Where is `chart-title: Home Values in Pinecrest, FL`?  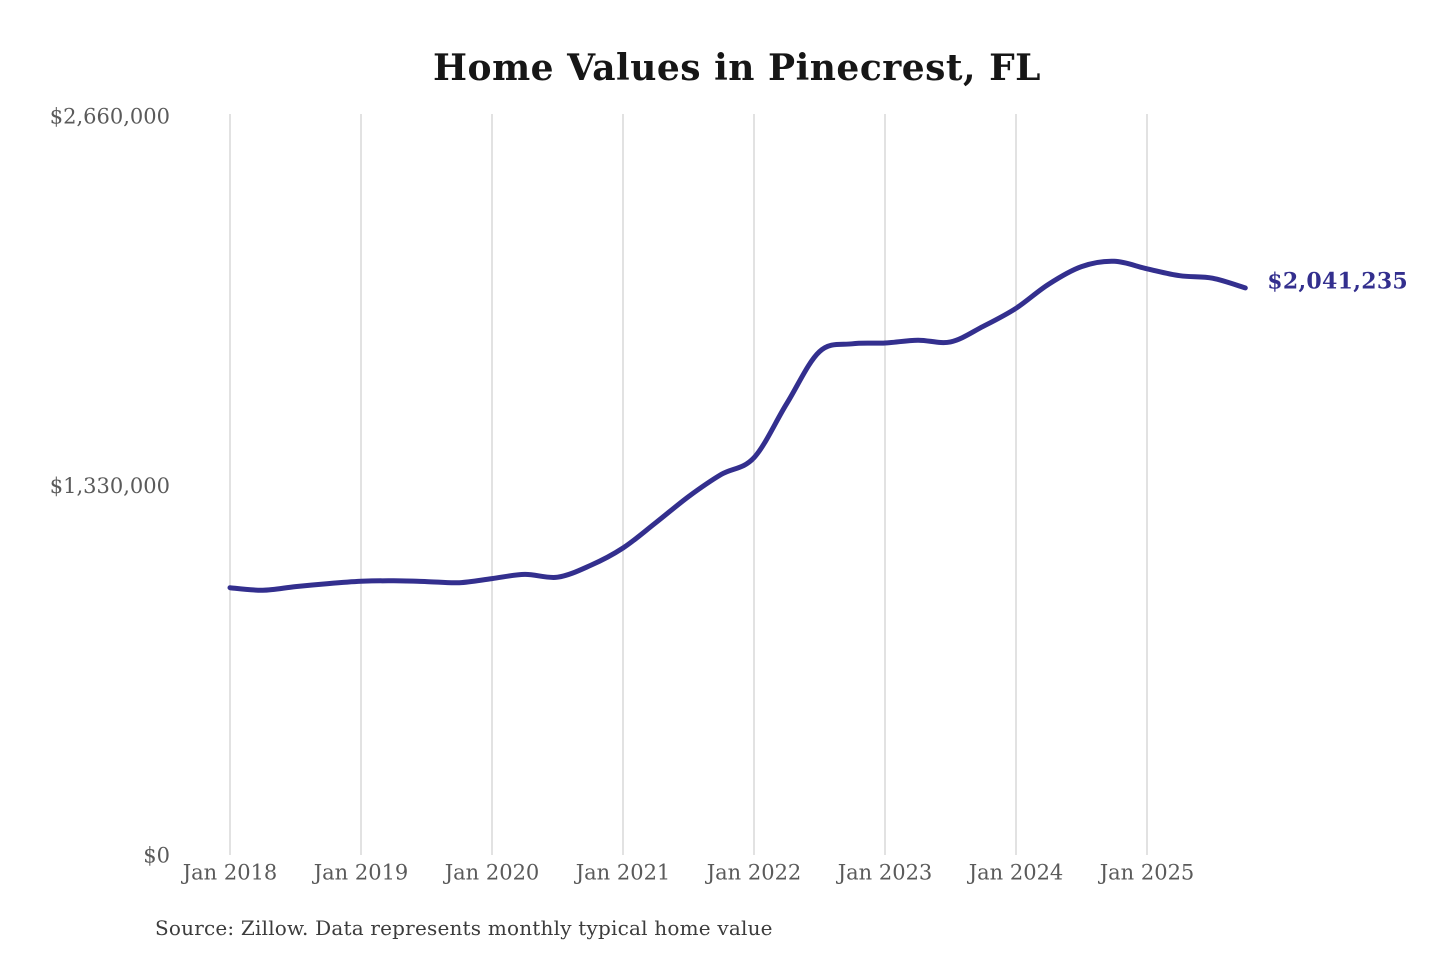
chart-title: Home Values in Pinecrest, FL is located at coordinates (737, 68).